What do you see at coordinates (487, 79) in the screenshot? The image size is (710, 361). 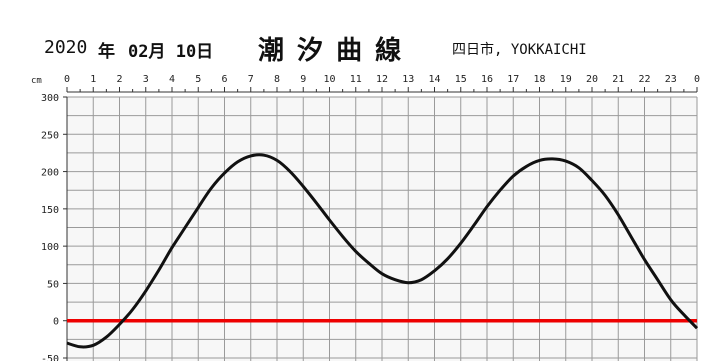 I see `x-tick-label: 16` at bounding box center [487, 79].